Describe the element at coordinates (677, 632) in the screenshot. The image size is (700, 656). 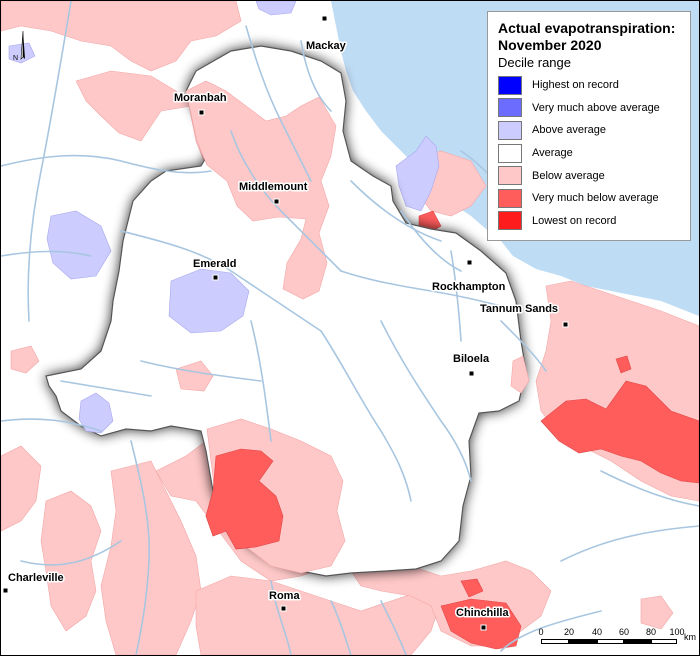
I see `scale-tick-label: 100` at that location.